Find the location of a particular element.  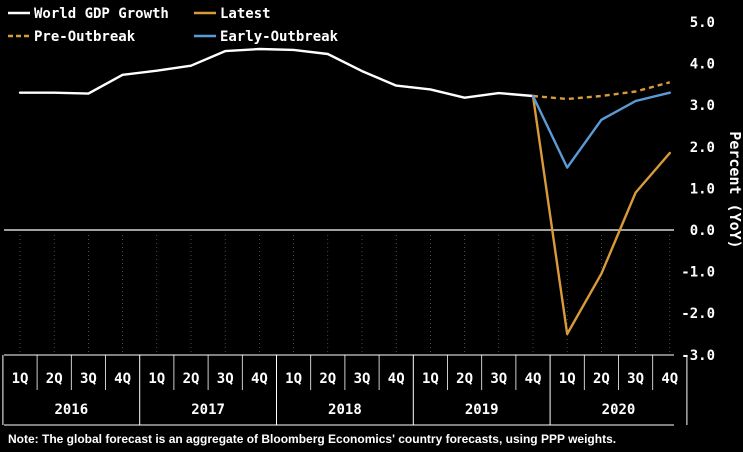

y-tick-label: -1.0 is located at coordinates (698, 273).